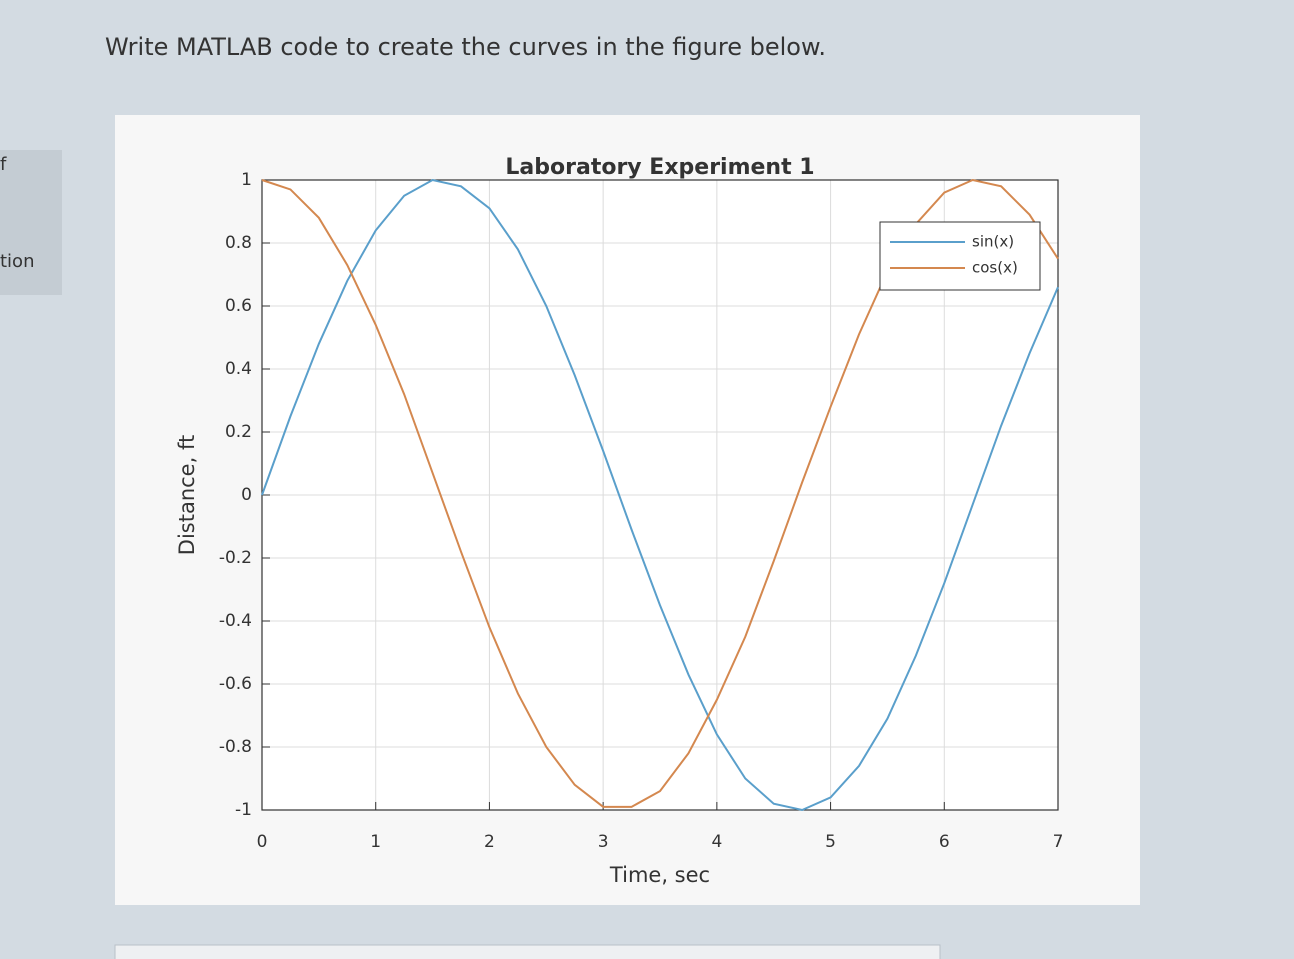  I want to click on y-tick-label: 0.8, so click(238, 243).